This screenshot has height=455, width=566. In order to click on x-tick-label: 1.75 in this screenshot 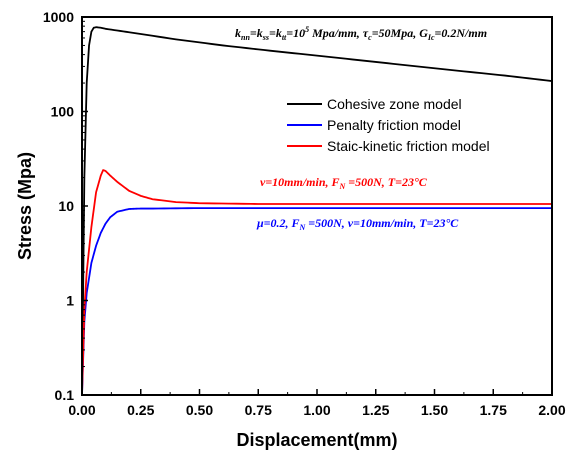, I will do `click(493, 410)`.